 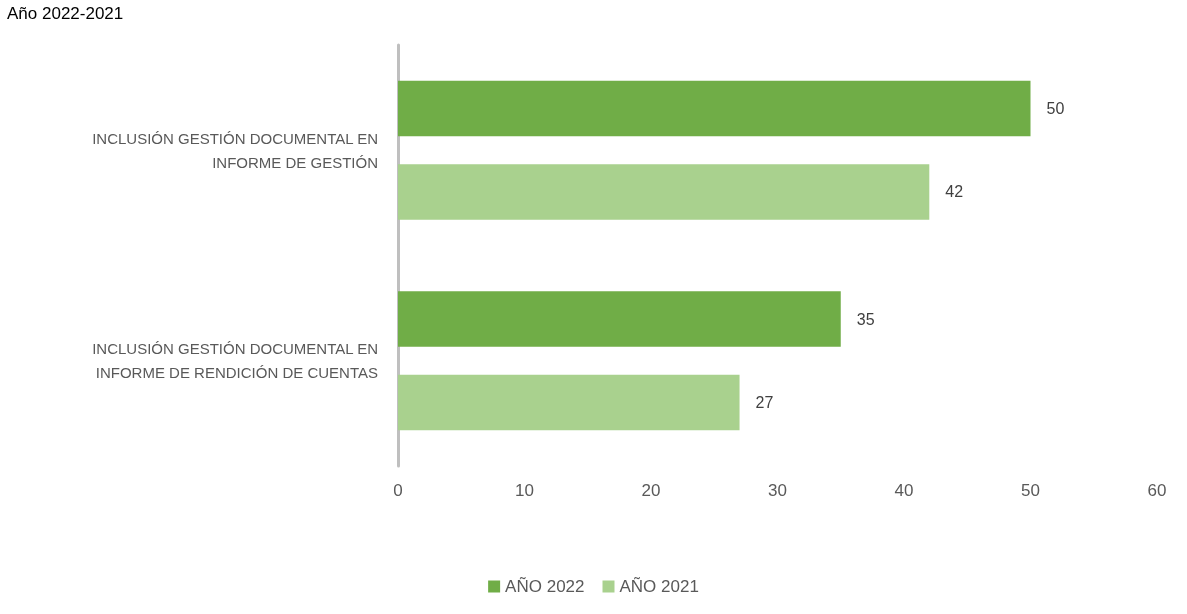 I want to click on data-label: 27, so click(x=764, y=402).